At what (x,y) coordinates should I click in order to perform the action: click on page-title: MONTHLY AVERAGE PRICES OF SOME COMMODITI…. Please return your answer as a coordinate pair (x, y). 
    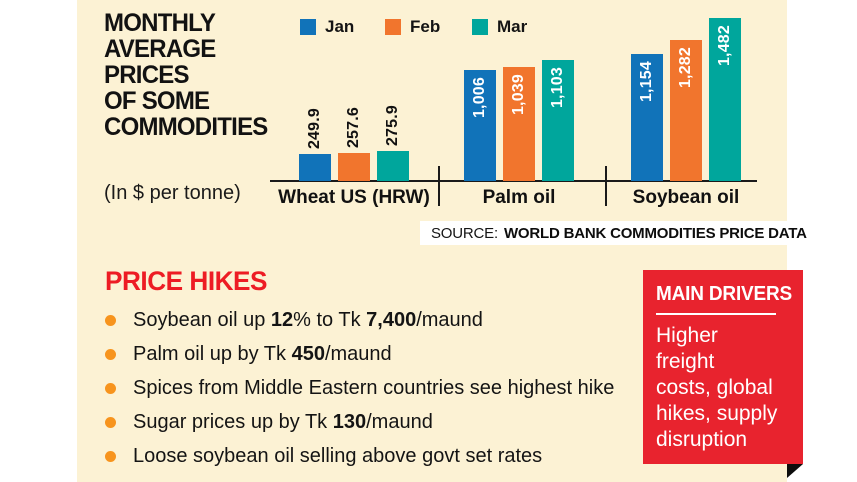
    Looking at the image, I should click on (186, 75).